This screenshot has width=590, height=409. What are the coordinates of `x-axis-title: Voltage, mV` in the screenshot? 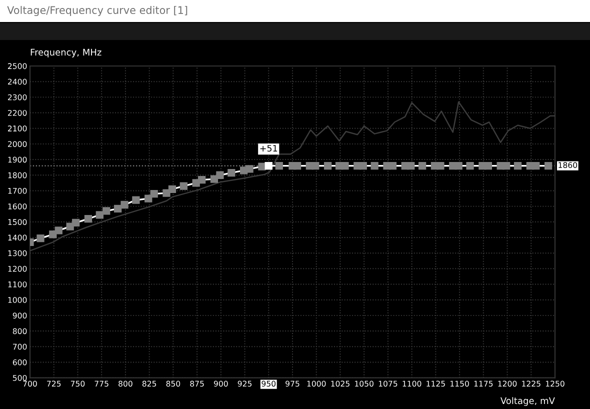 It's located at (527, 401).